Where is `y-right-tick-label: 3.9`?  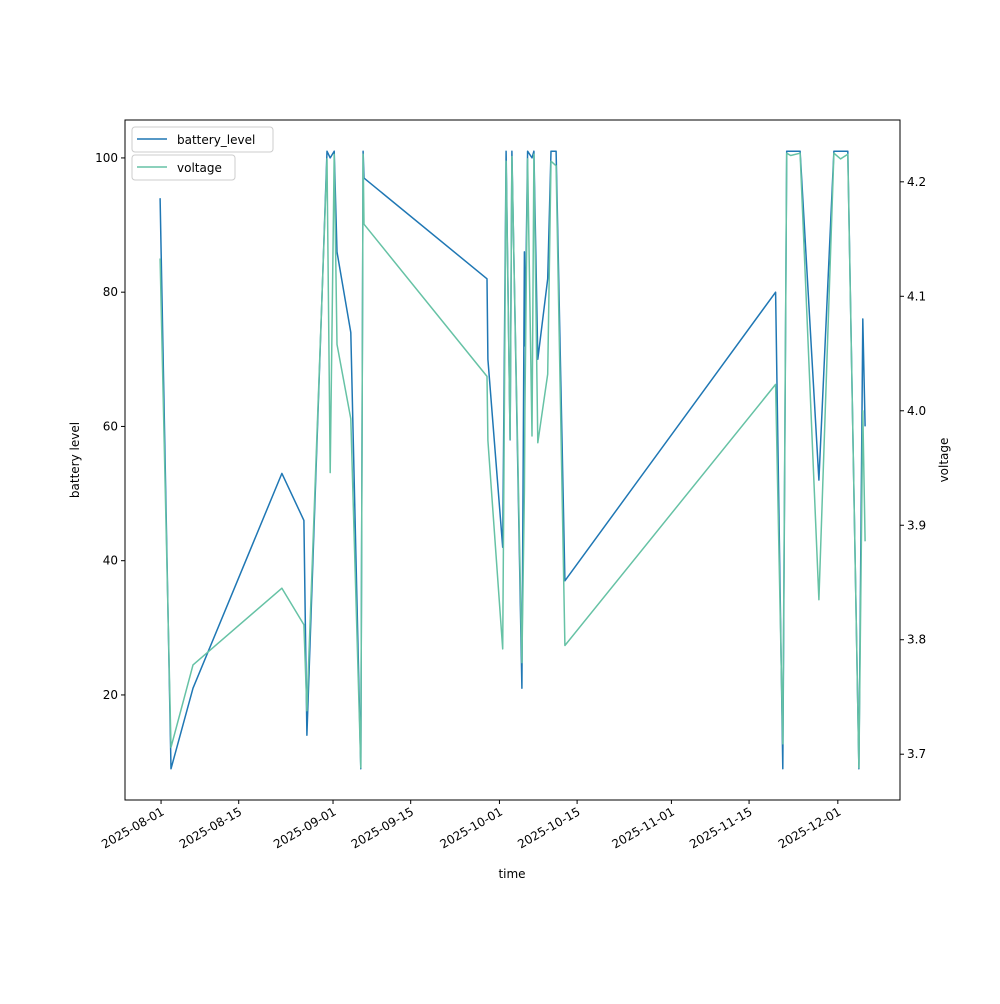
y-right-tick-label: 3.9 is located at coordinates (916, 525).